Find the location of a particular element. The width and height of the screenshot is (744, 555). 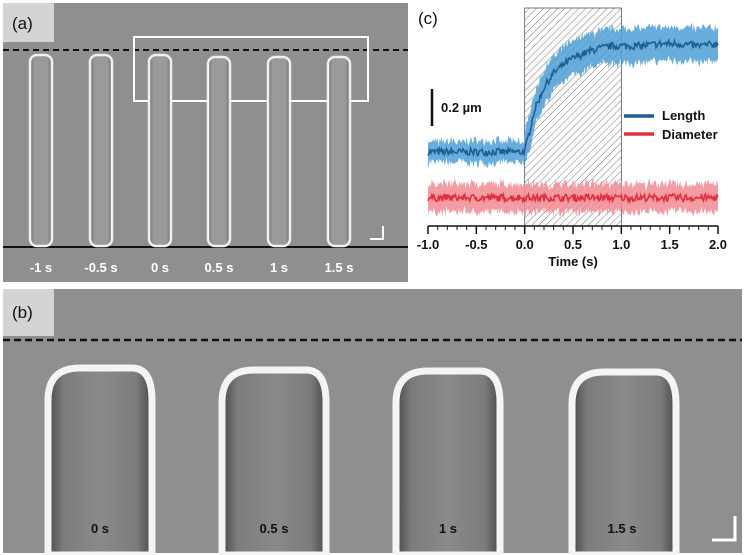

zoomed-cell-1-5s is located at coordinates (624, 461).